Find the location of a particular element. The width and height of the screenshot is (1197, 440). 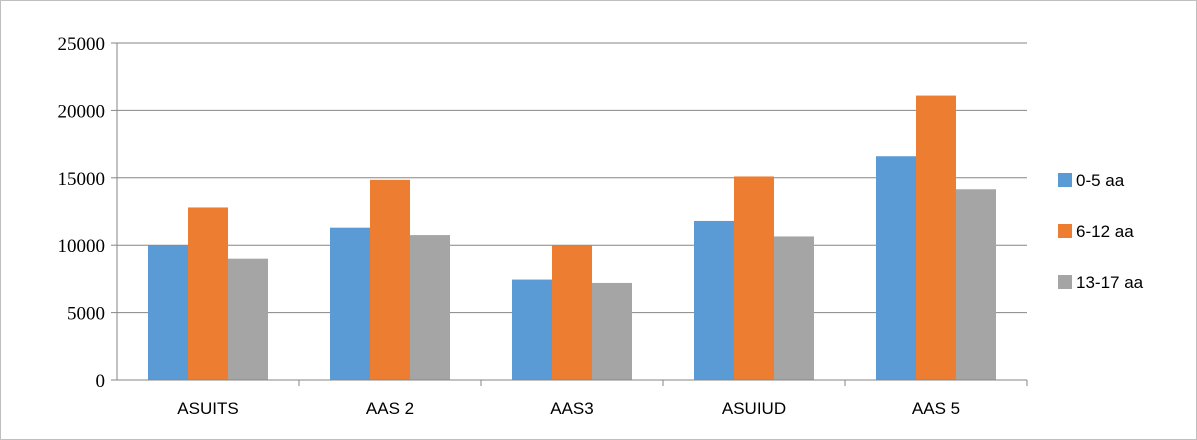

x-category-label: AAS3 is located at coordinates (571, 408).